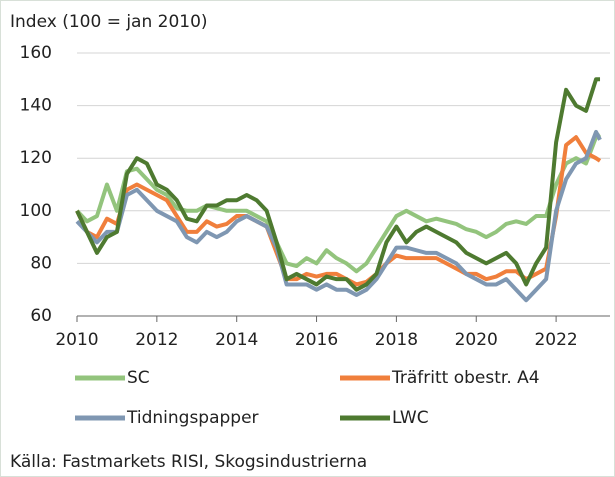 The width and height of the screenshot is (615, 477). What do you see at coordinates (36, 106) in the screenshot?
I see `y-tick-label: 140` at bounding box center [36, 106].